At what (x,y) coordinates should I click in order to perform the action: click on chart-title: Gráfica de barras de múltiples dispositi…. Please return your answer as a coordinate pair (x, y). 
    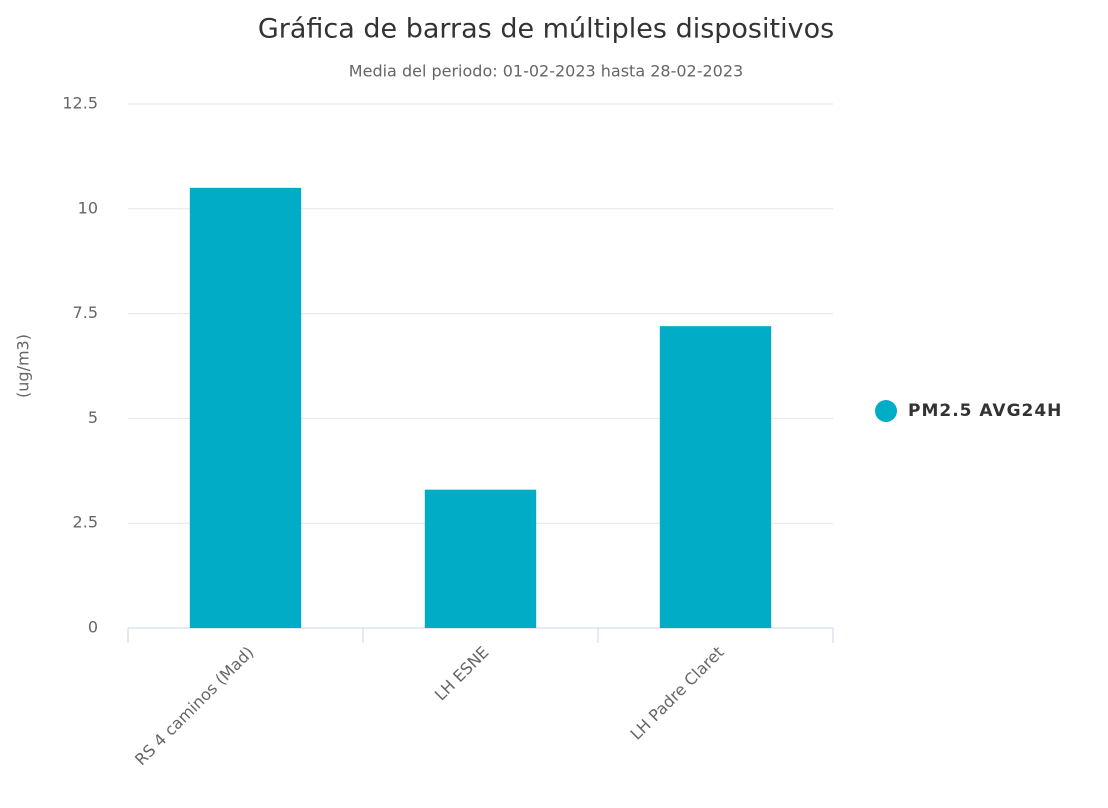
    Looking at the image, I should click on (546, 29).